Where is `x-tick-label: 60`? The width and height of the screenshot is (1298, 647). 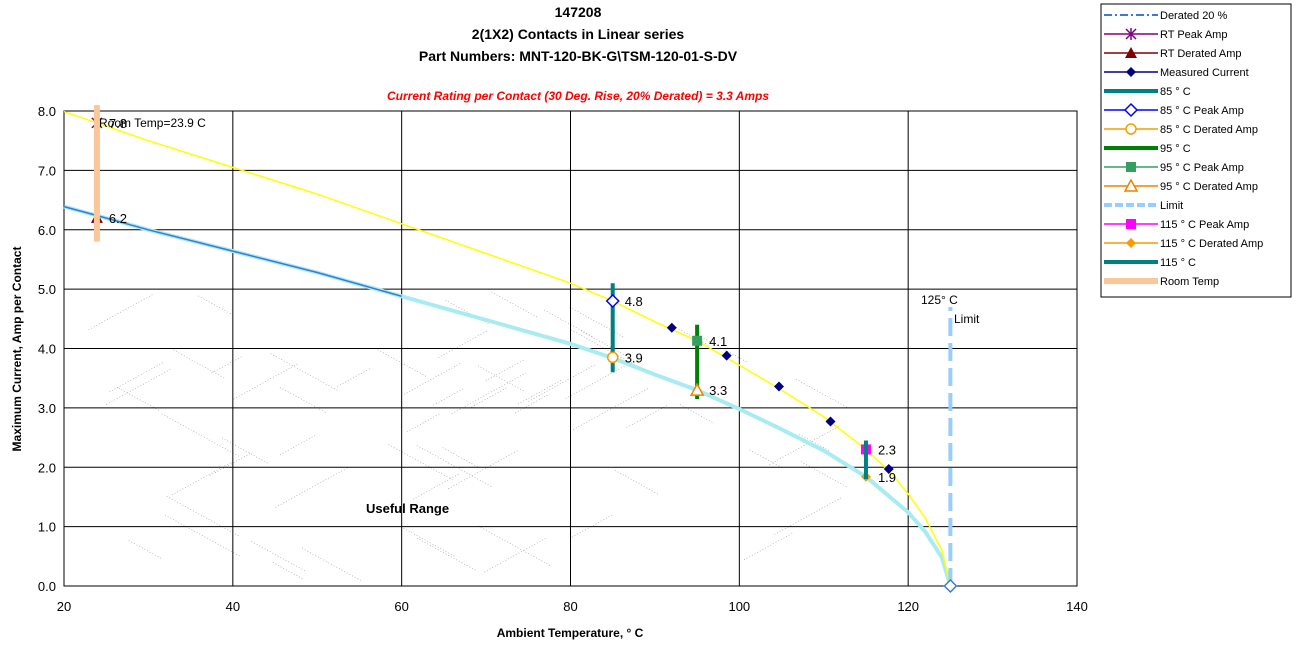
x-tick-label: 60 is located at coordinates (401, 606).